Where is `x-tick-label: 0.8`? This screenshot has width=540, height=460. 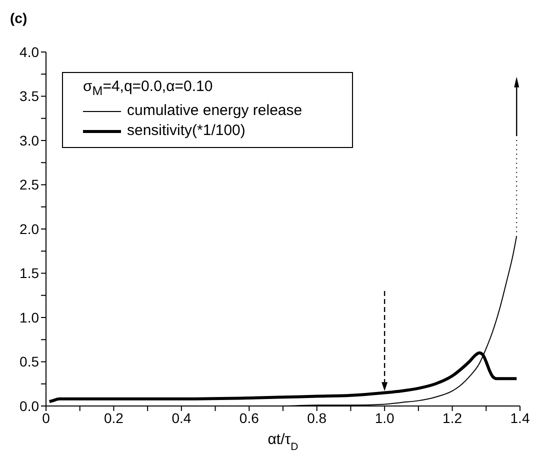 x-tick-label: 0.8 is located at coordinates (317, 418).